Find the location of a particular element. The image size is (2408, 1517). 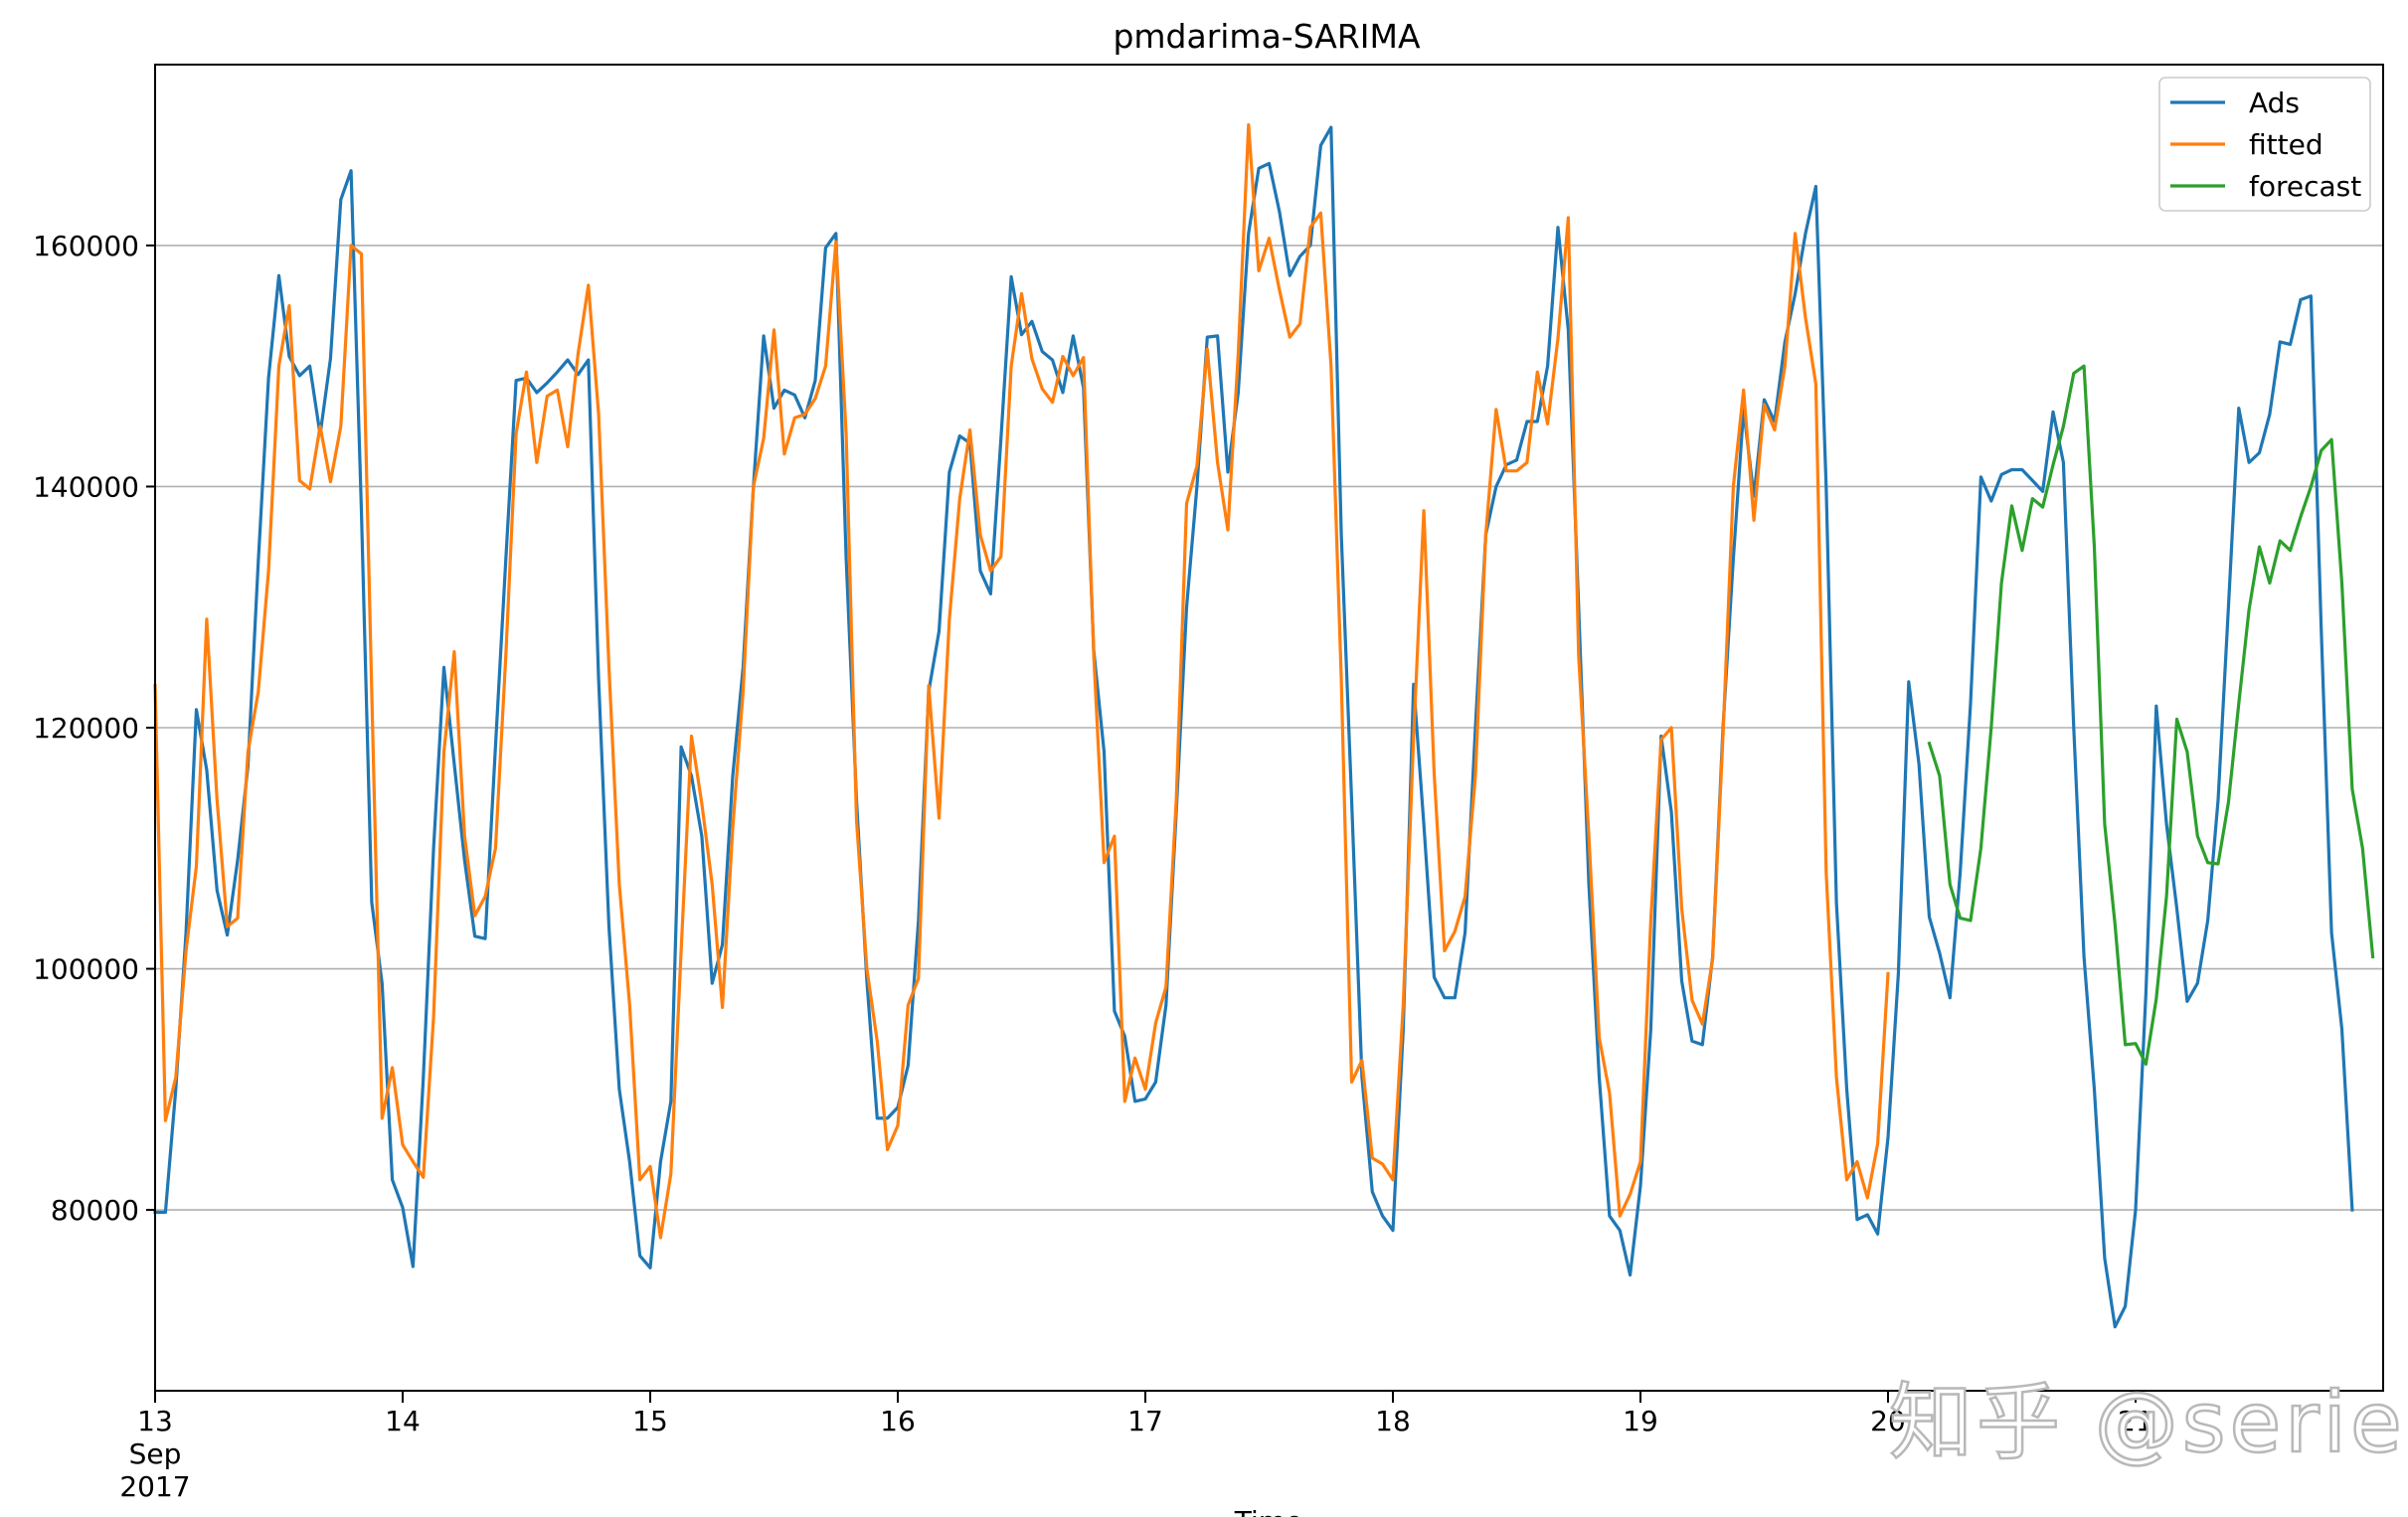

x-tick-label: 20 is located at coordinates (1888, 1421).